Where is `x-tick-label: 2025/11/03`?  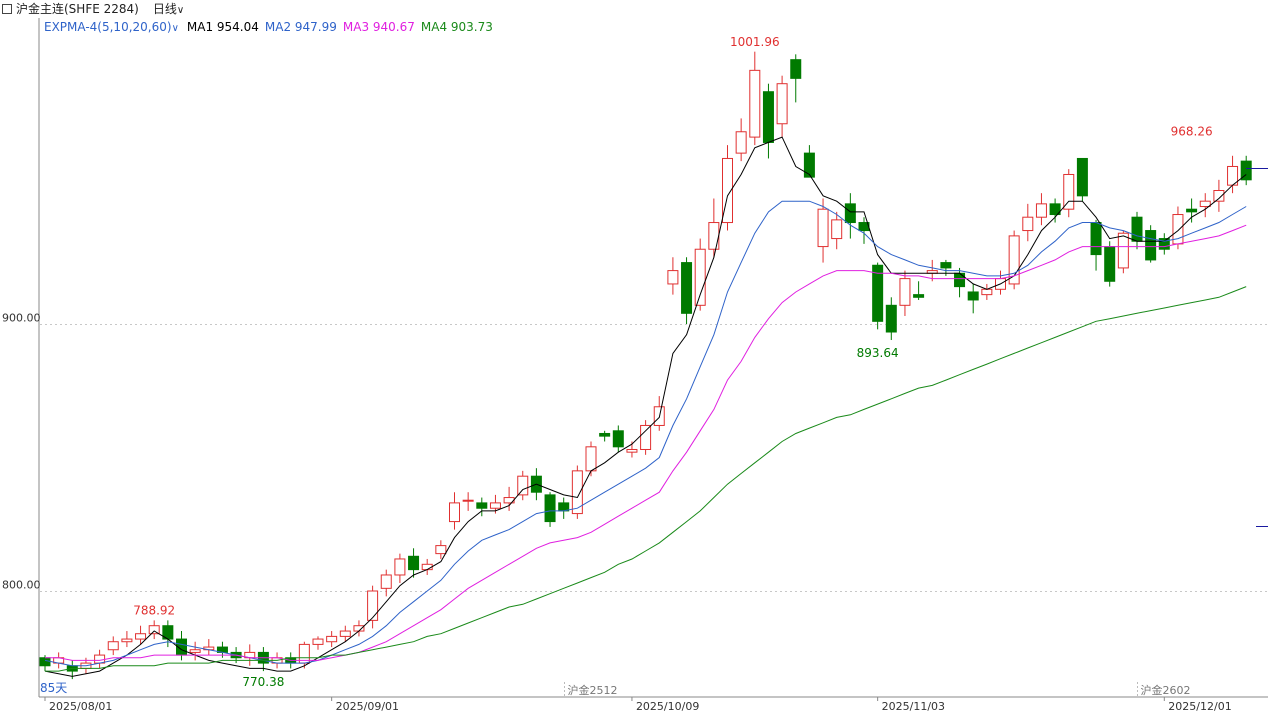
x-tick-label: 2025/11/03 is located at coordinates (913, 706).